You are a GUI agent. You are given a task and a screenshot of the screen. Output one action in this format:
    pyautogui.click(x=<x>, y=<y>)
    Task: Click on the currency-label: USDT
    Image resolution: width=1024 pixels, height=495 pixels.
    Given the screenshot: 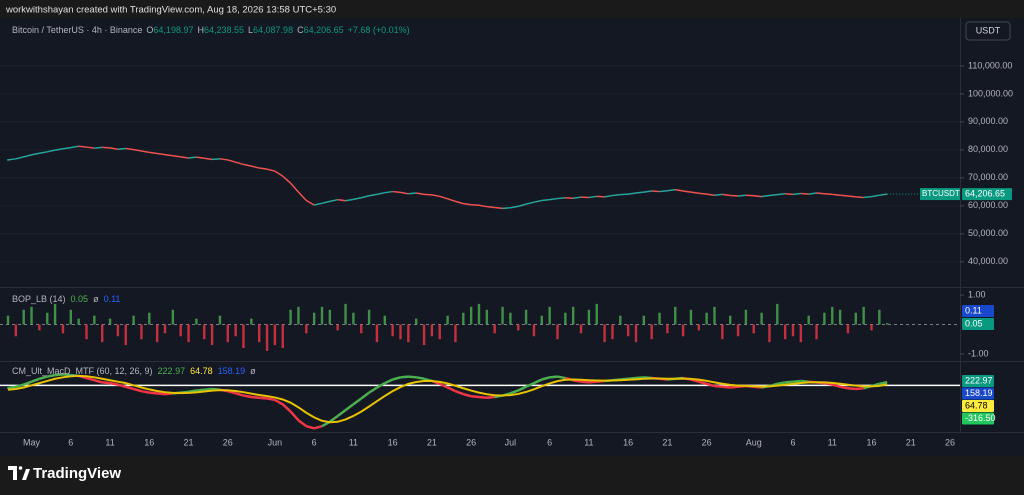 What is the action you would take?
    pyautogui.click(x=988, y=30)
    